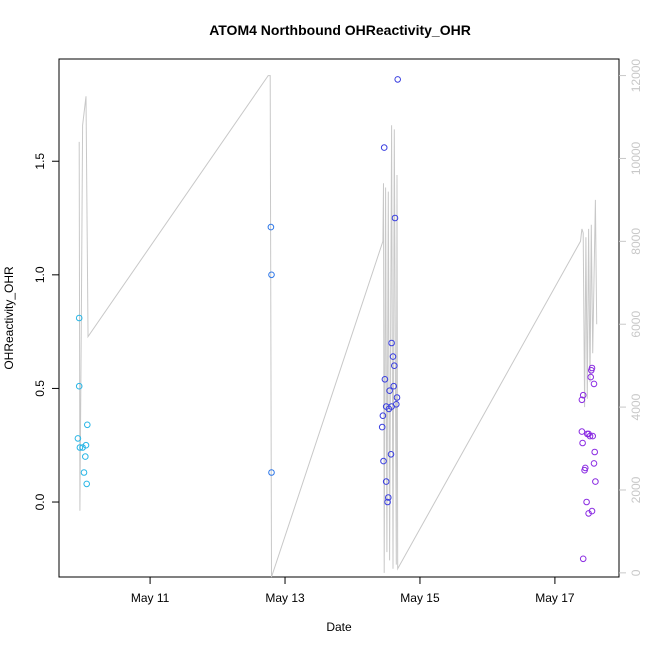 The image size is (650, 650). What do you see at coordinates (150, 598) in the screenshot?
I see `x-tick-label: May 11` at bounding box center [150, 598].